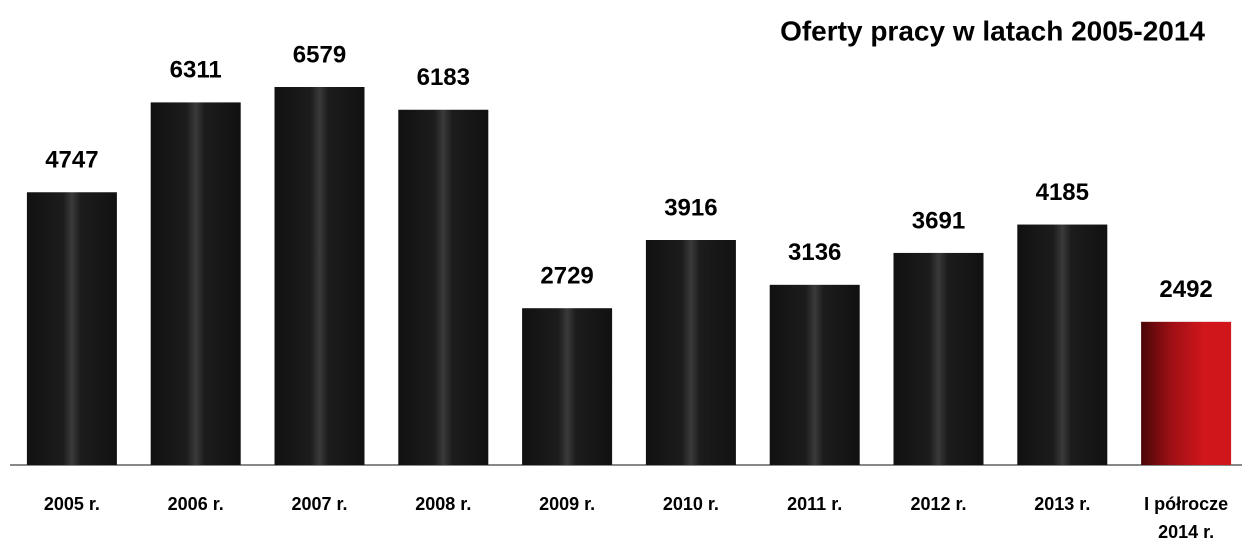 This screenshot has width=1242, height=541. What do you see at coordinates (319, 504) in the screenshot?
I see `x-tick-label: 2007 r.` at bounding box center [319, 504].